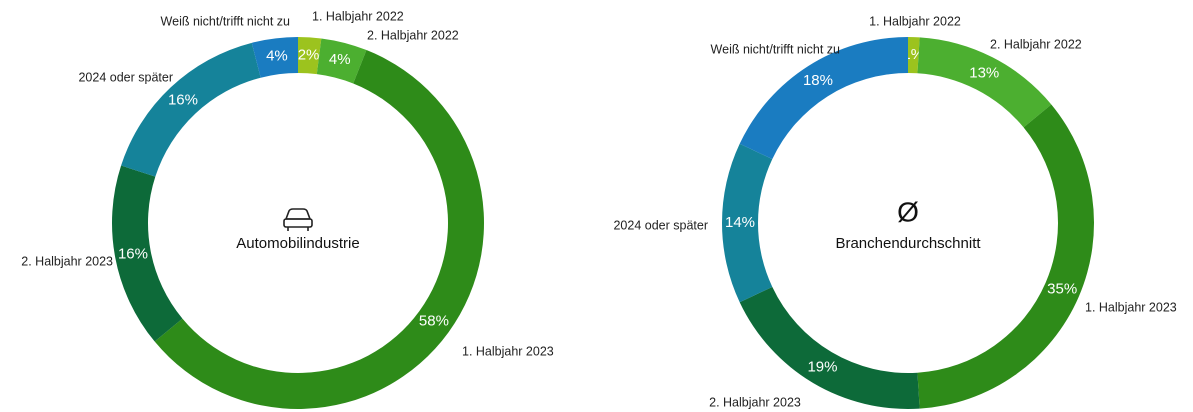  What do you see at coordinates (740, 222) in the screenshot?
I see `value-label: 14%` at bounding box center [740, 222].